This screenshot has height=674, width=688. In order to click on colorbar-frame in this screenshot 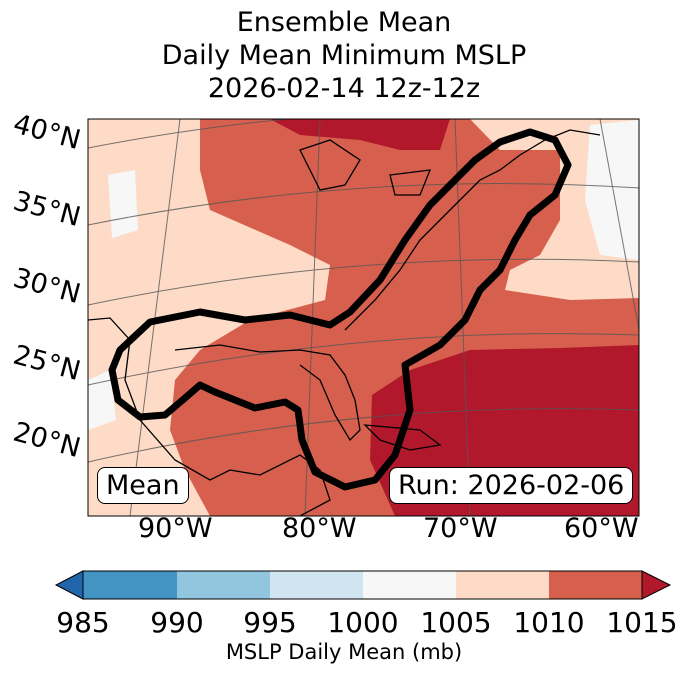, I will do `click(362, 585)`.